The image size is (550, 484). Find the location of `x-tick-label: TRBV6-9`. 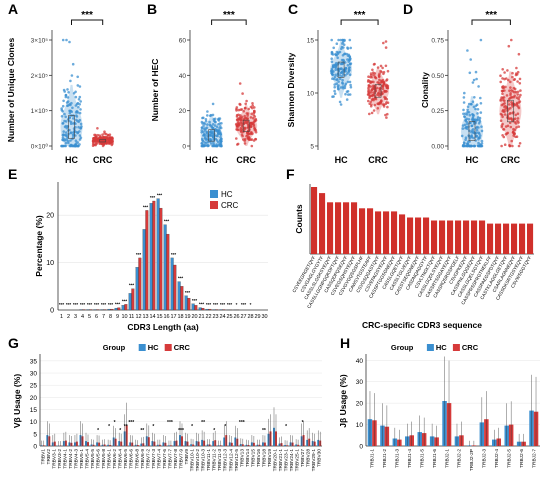

x-tick-label: TRBV6-9 is located at coordinates (143, 459).